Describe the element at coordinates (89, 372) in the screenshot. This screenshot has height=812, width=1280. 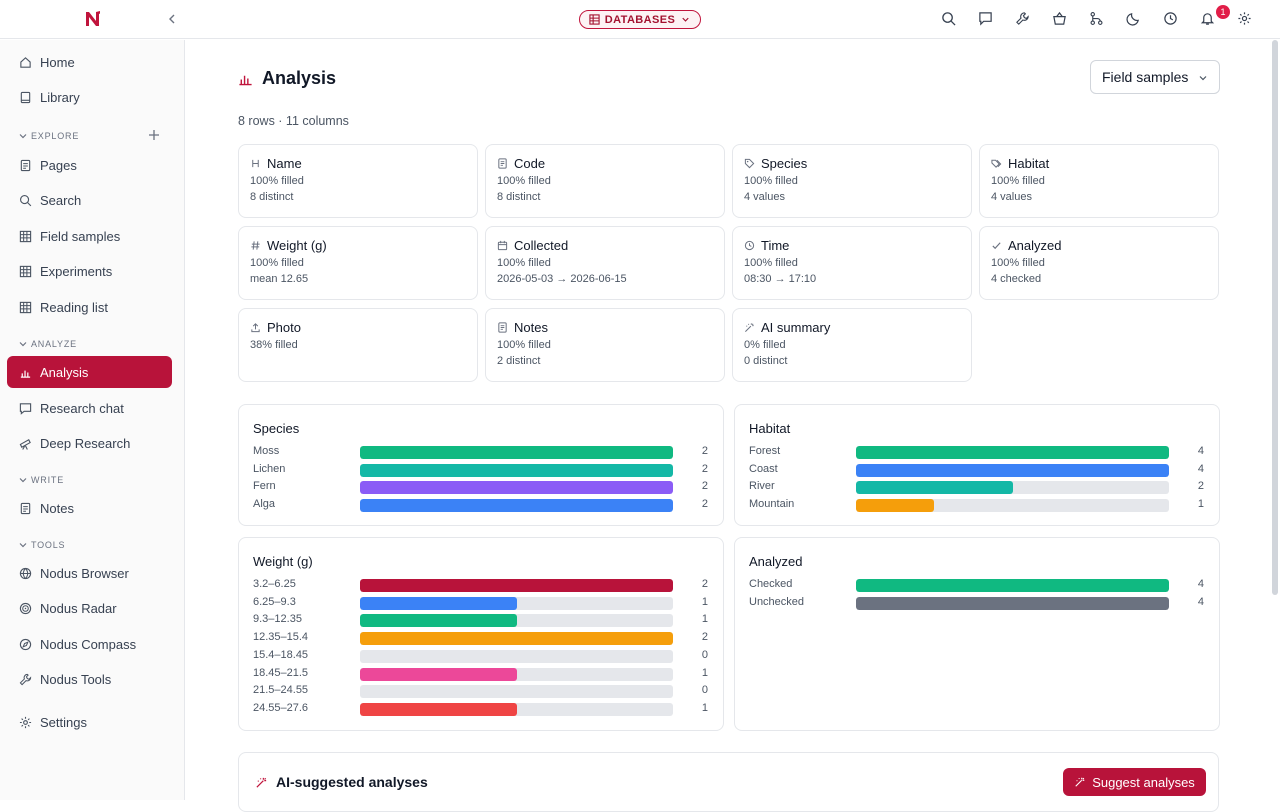
I see `sidebar-item-analysis: Analysis` at that location.